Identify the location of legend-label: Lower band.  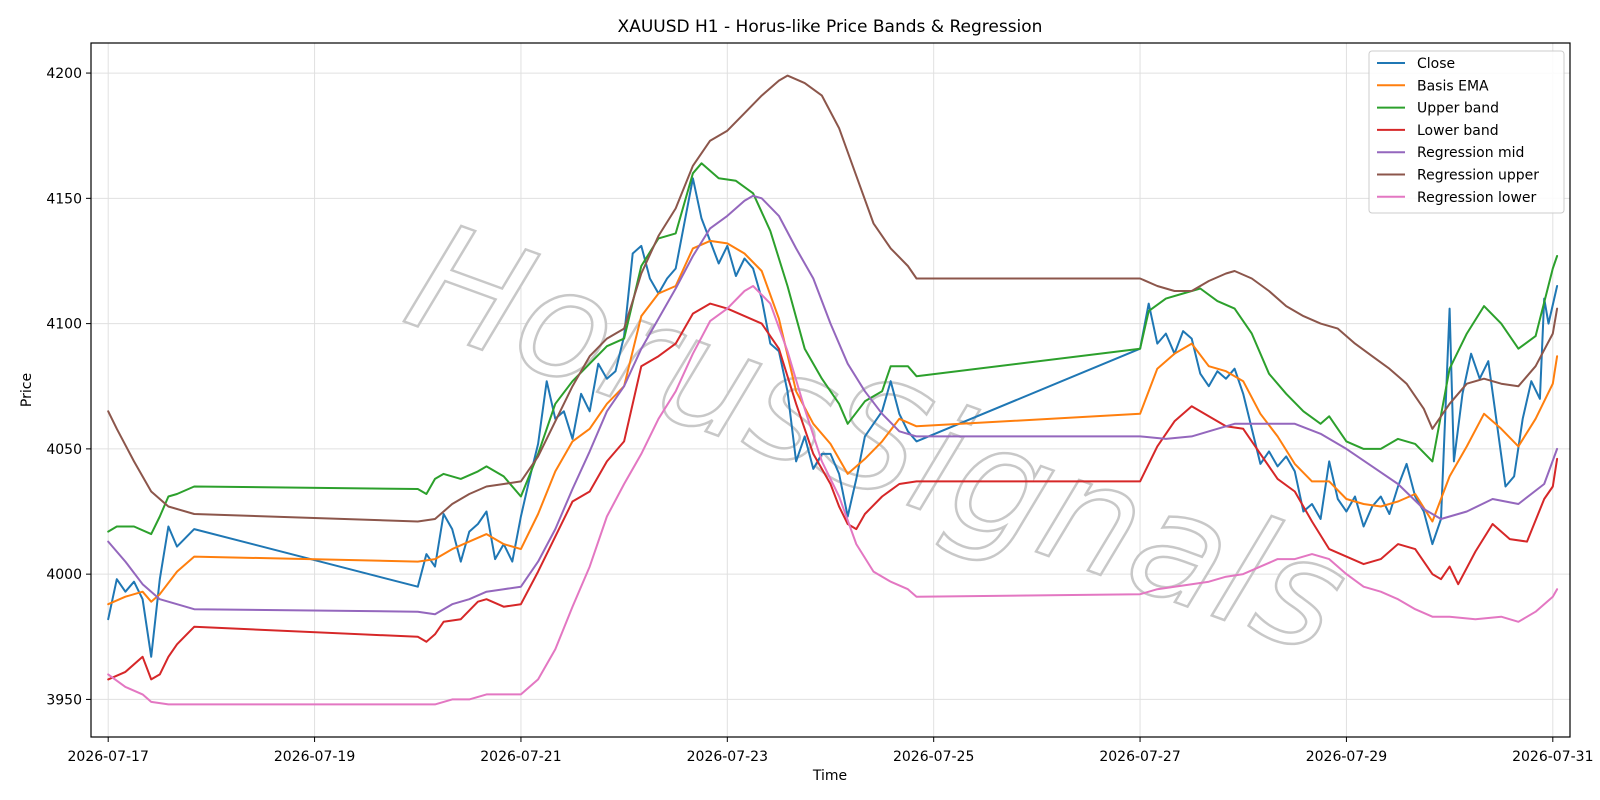
(1458, 131).